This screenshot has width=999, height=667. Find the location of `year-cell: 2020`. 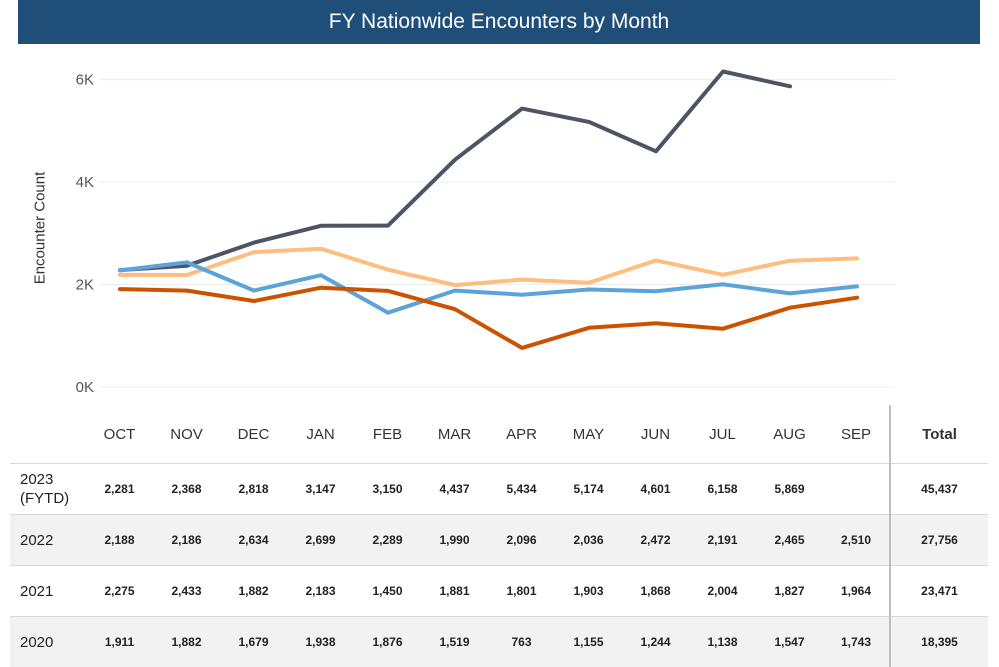

year-cell: 2020 is located at coordinates (48, 642).